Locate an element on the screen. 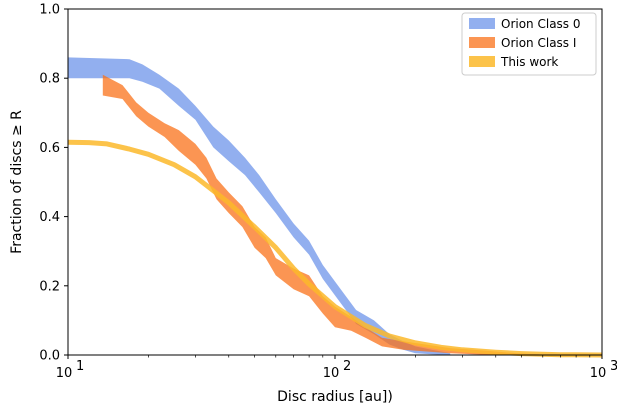 This screenshot has width=617, height=412. legend: Orion Class 0 Orion Class I This work is located at coordinates (529, 44).